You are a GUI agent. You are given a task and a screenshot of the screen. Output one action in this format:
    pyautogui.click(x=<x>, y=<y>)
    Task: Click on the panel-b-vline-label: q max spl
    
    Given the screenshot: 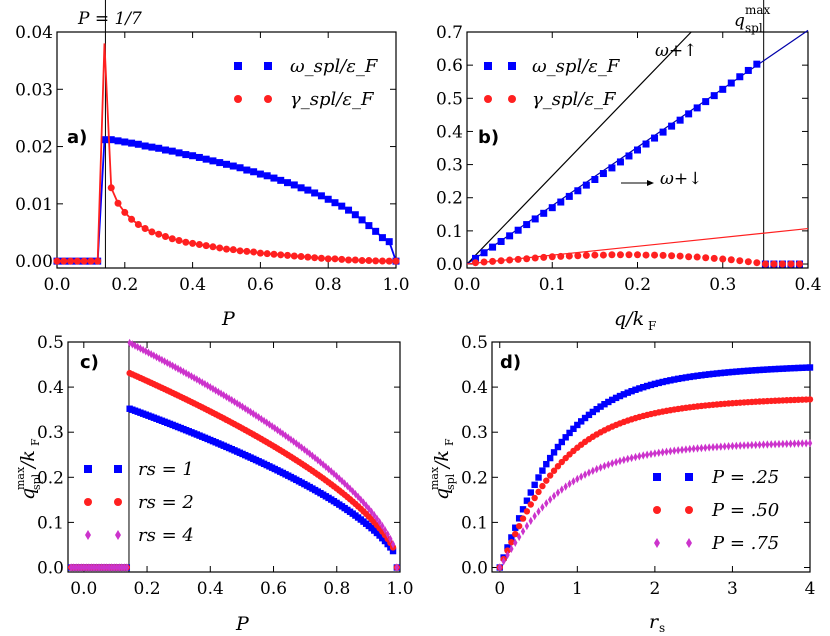 What is the action you would take?
    pyautogui.click(x=752, y=19)
    